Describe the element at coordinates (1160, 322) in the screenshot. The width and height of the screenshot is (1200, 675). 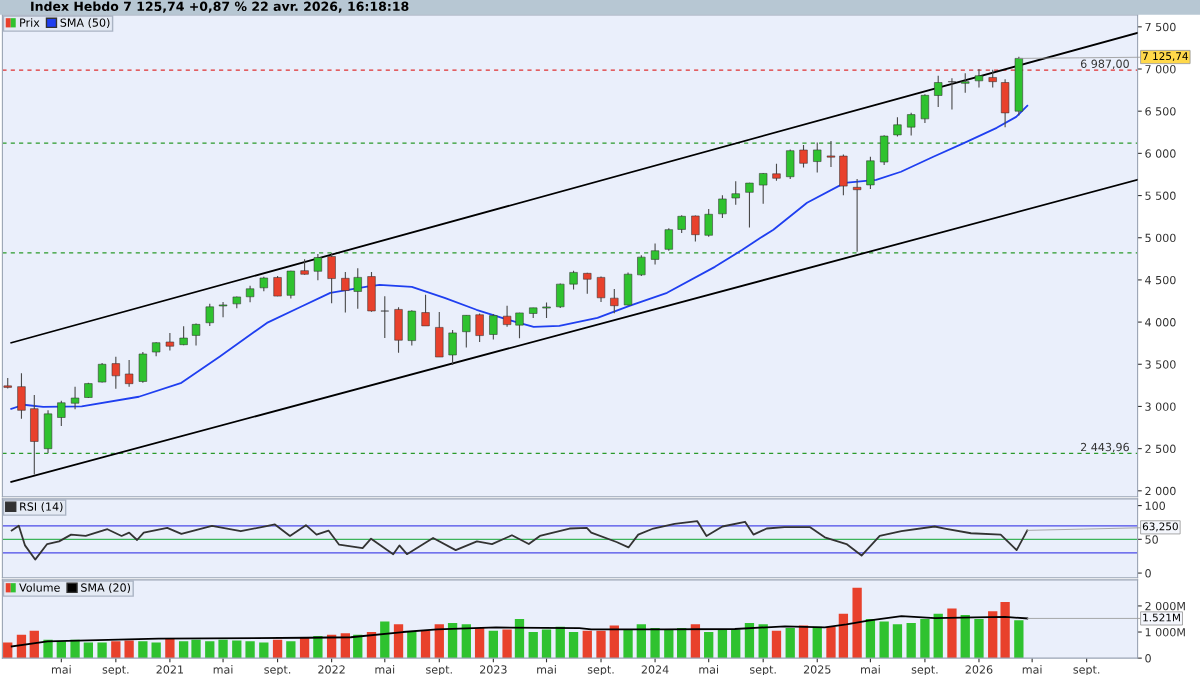
I see `y-tick-label: 4 000` at that location.